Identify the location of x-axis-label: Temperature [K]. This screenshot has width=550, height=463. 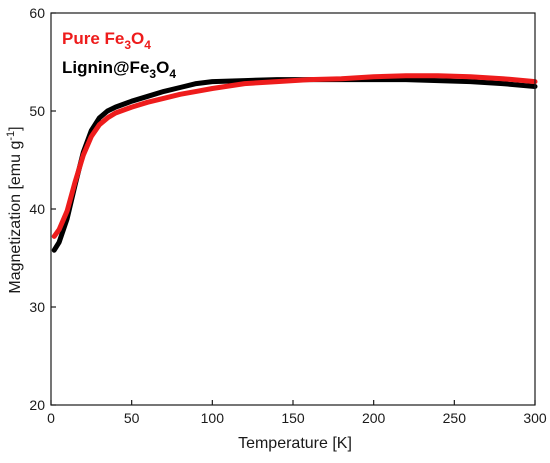
(295, 443).